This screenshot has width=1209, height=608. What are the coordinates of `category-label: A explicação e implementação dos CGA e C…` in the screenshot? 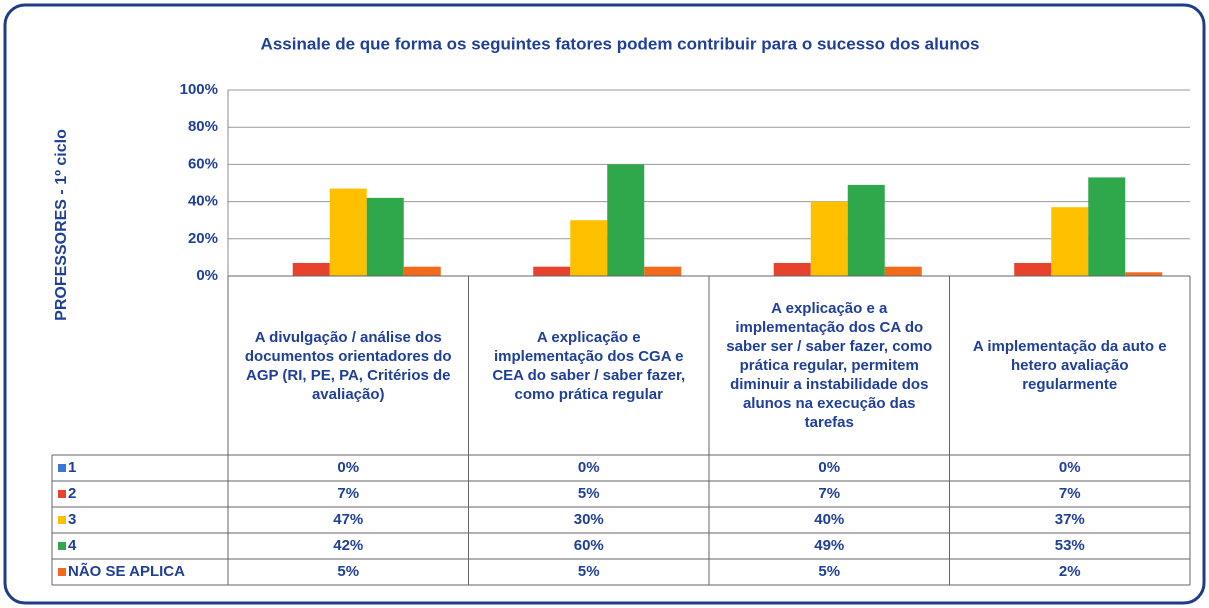 It's located at (589, 365).